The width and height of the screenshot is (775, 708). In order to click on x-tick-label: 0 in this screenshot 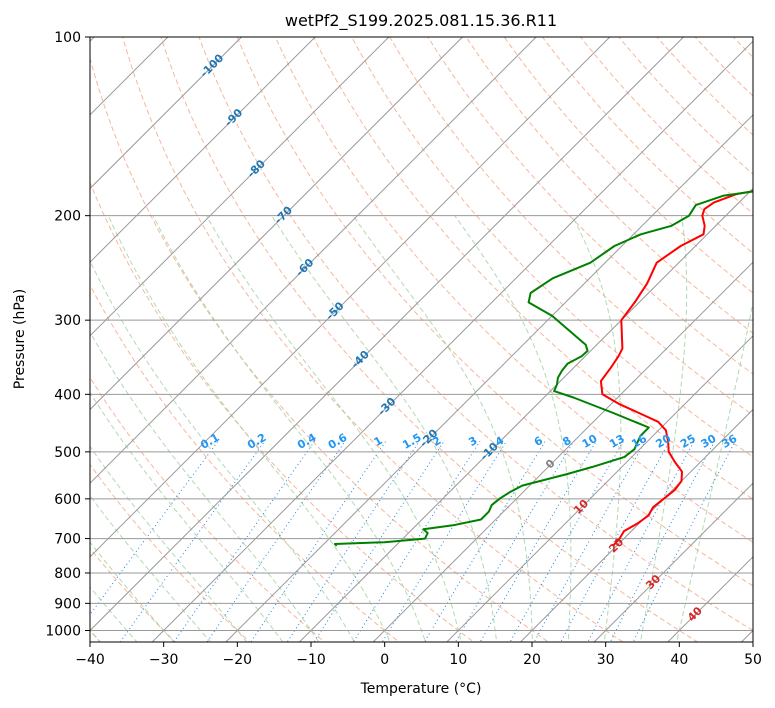, I will do `click(384, 660)`.